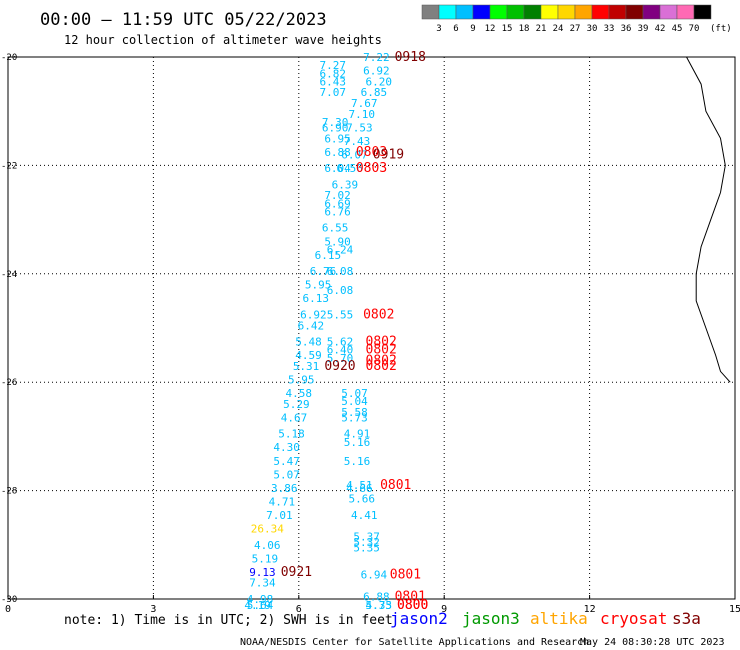 The height and width of the screenshot is (650, 740). What do you see at coordinates (260, 599) in the screenshot?
I see `wave-height-label: 4.98` at bounding box center [260, 599].